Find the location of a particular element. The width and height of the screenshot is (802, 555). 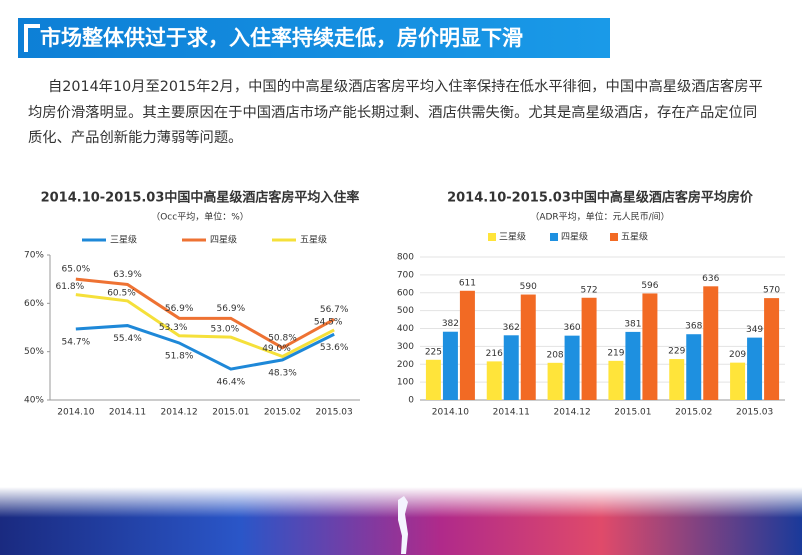

data-label: 54.5% is located at coordinates (328, 322).